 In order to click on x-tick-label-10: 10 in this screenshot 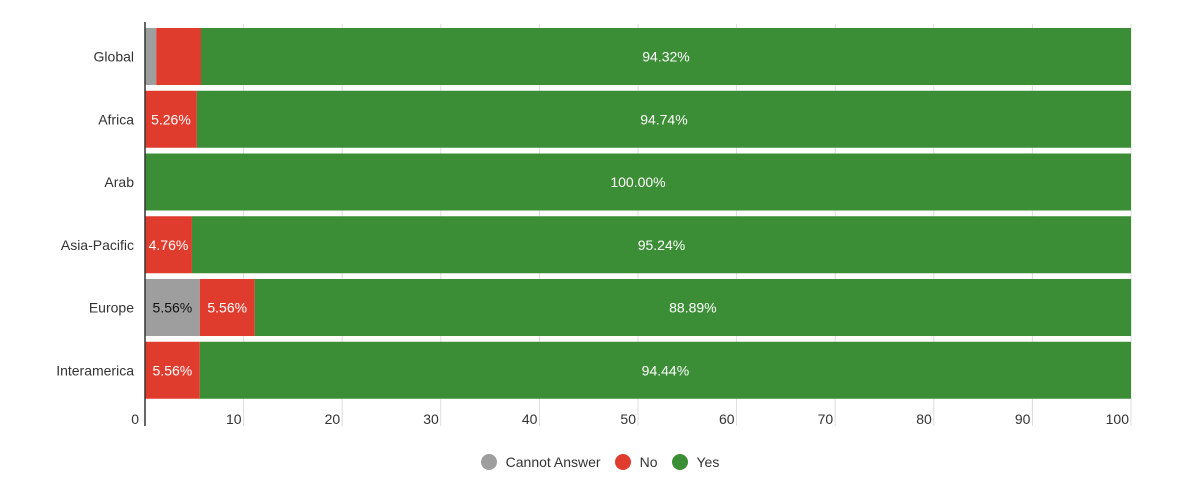, I will do `click(234, 419)`.